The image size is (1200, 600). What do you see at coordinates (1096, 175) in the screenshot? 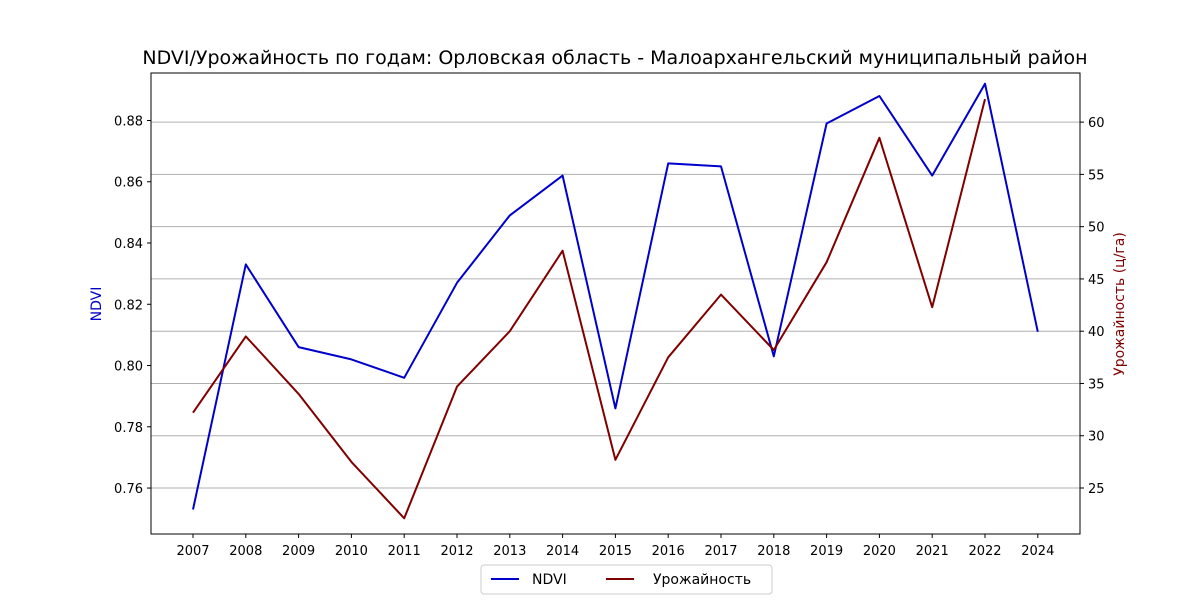
I see `y-right-tick-label: 55` at bounding box center [1096, 175].